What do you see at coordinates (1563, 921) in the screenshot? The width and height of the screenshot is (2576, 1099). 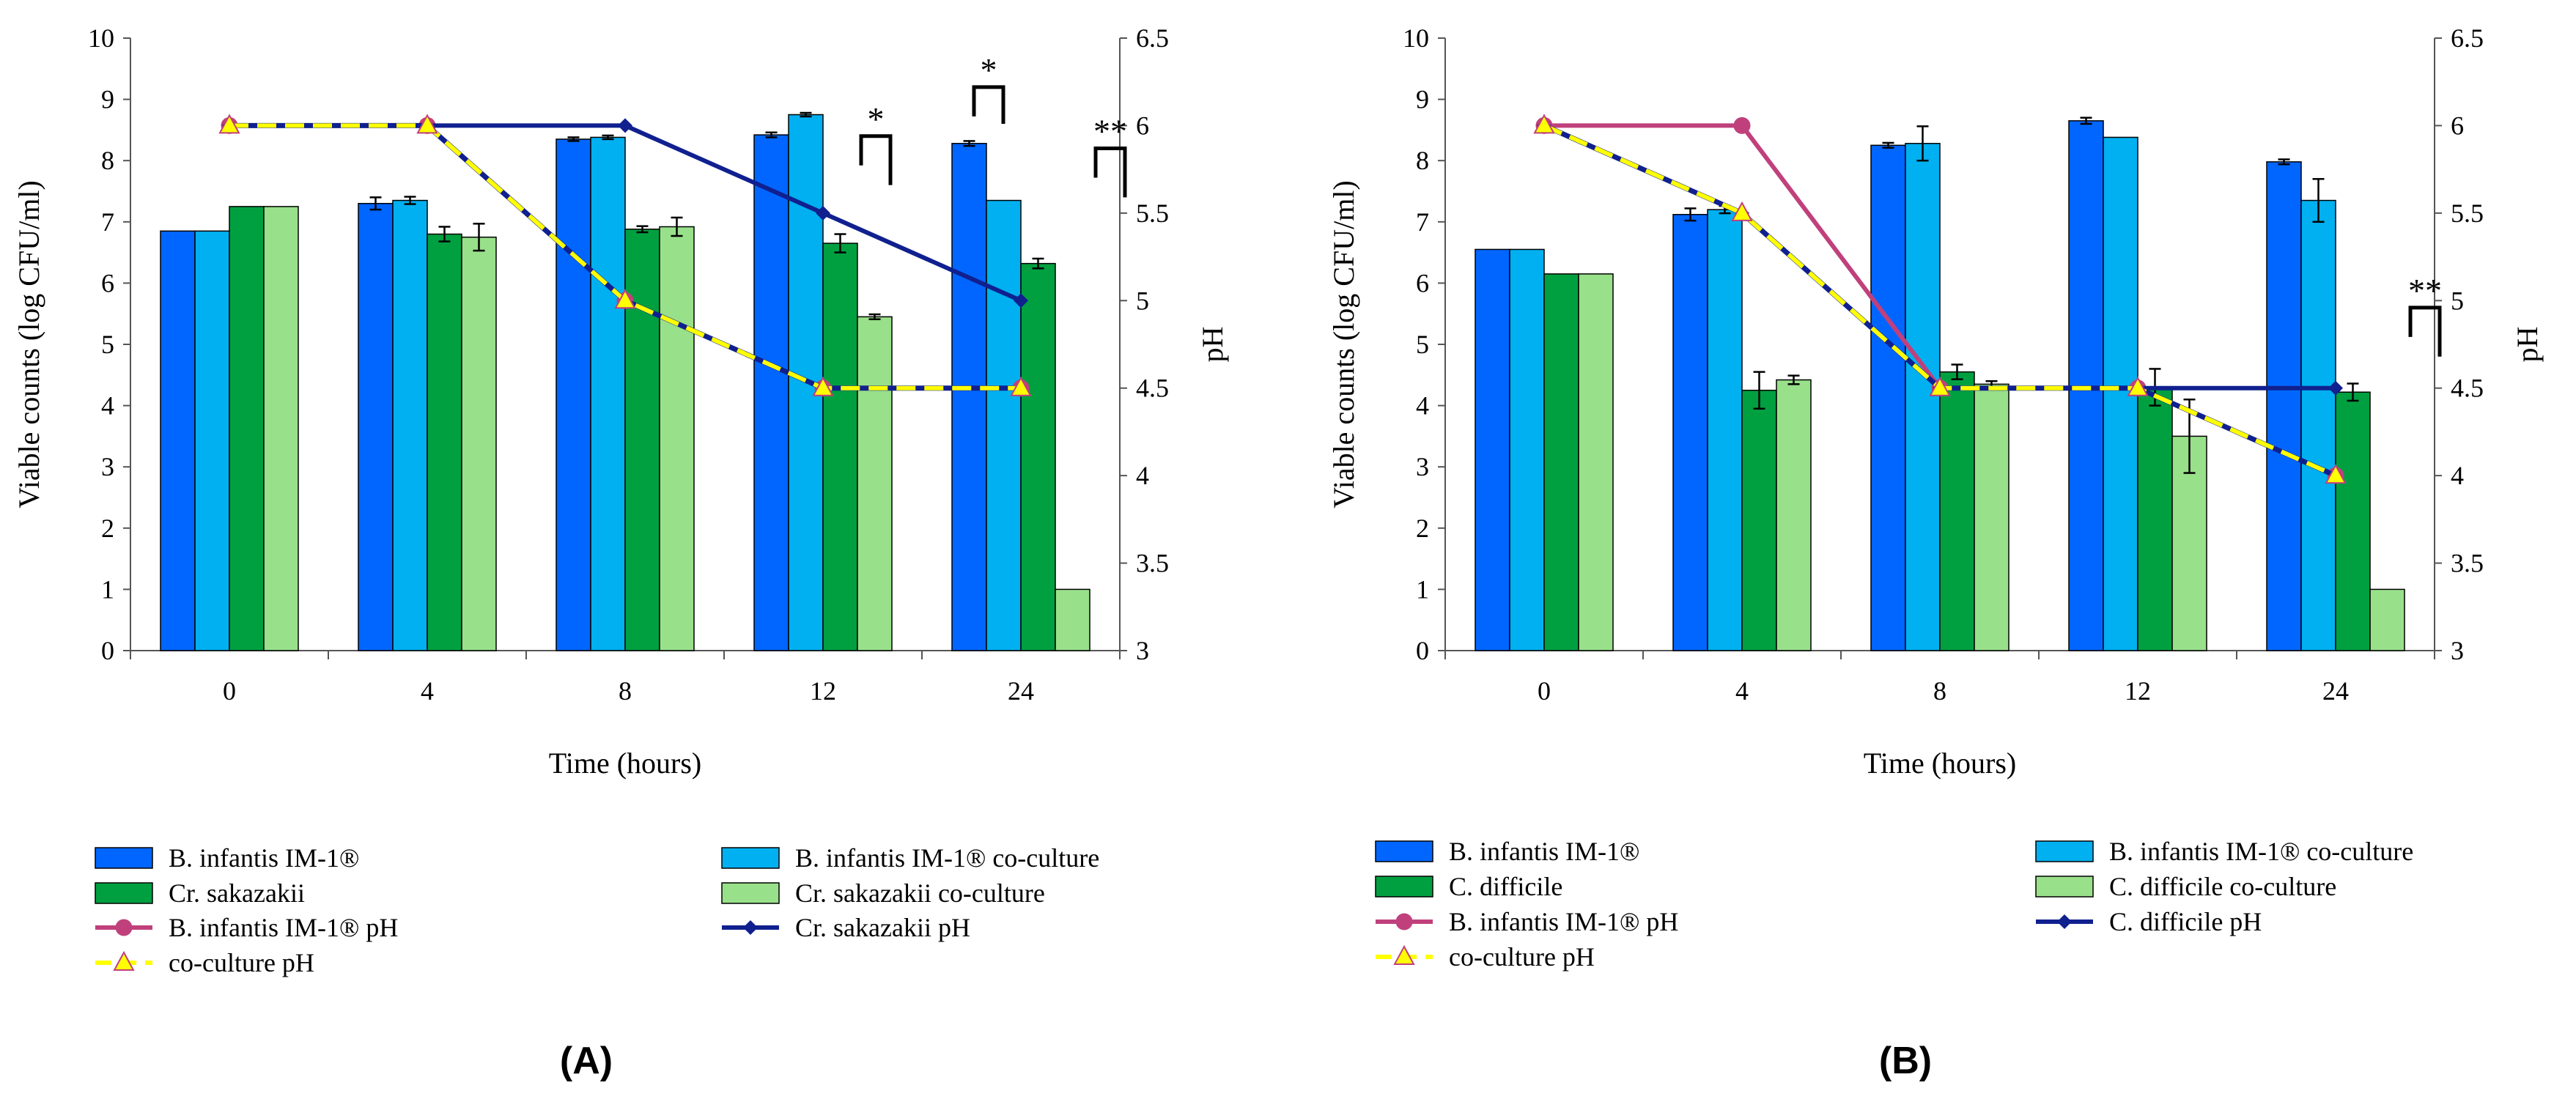 I see `legend-label: B. infantis IM-1® pH` at bounding box center [1563, 921].